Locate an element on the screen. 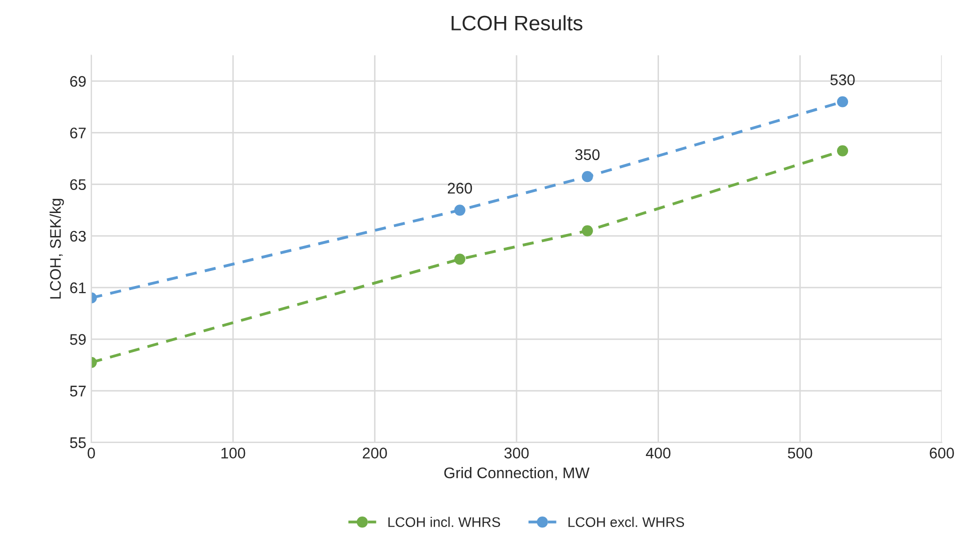 This screenshot has height=553, width=961. x-axis-title: Grid Connection, MW is located at coordinates (517, 473).